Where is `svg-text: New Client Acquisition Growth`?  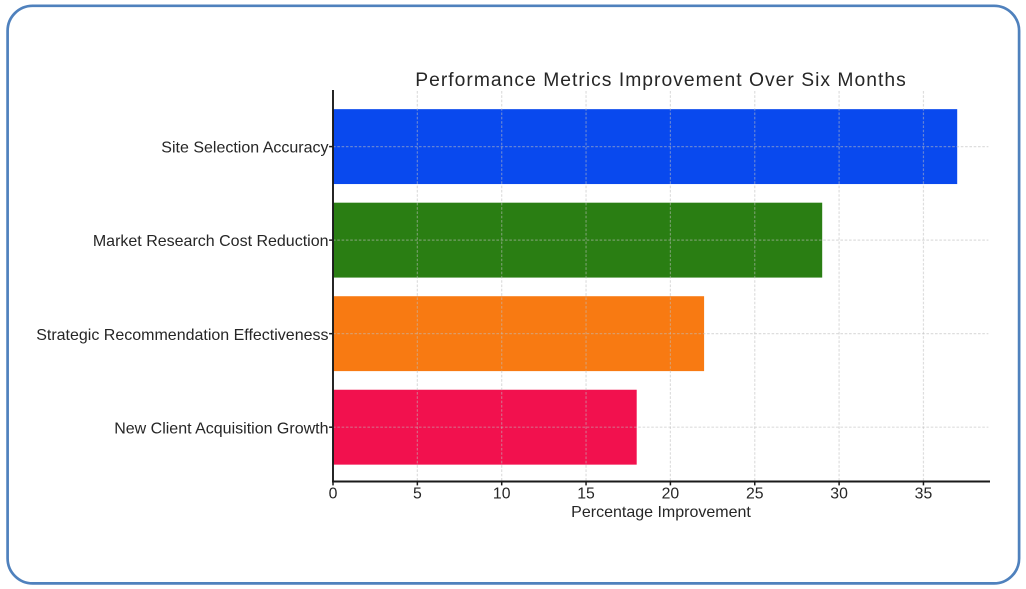
svg-text: New Client Acquisition Growth is located at coordinates (221, 428).